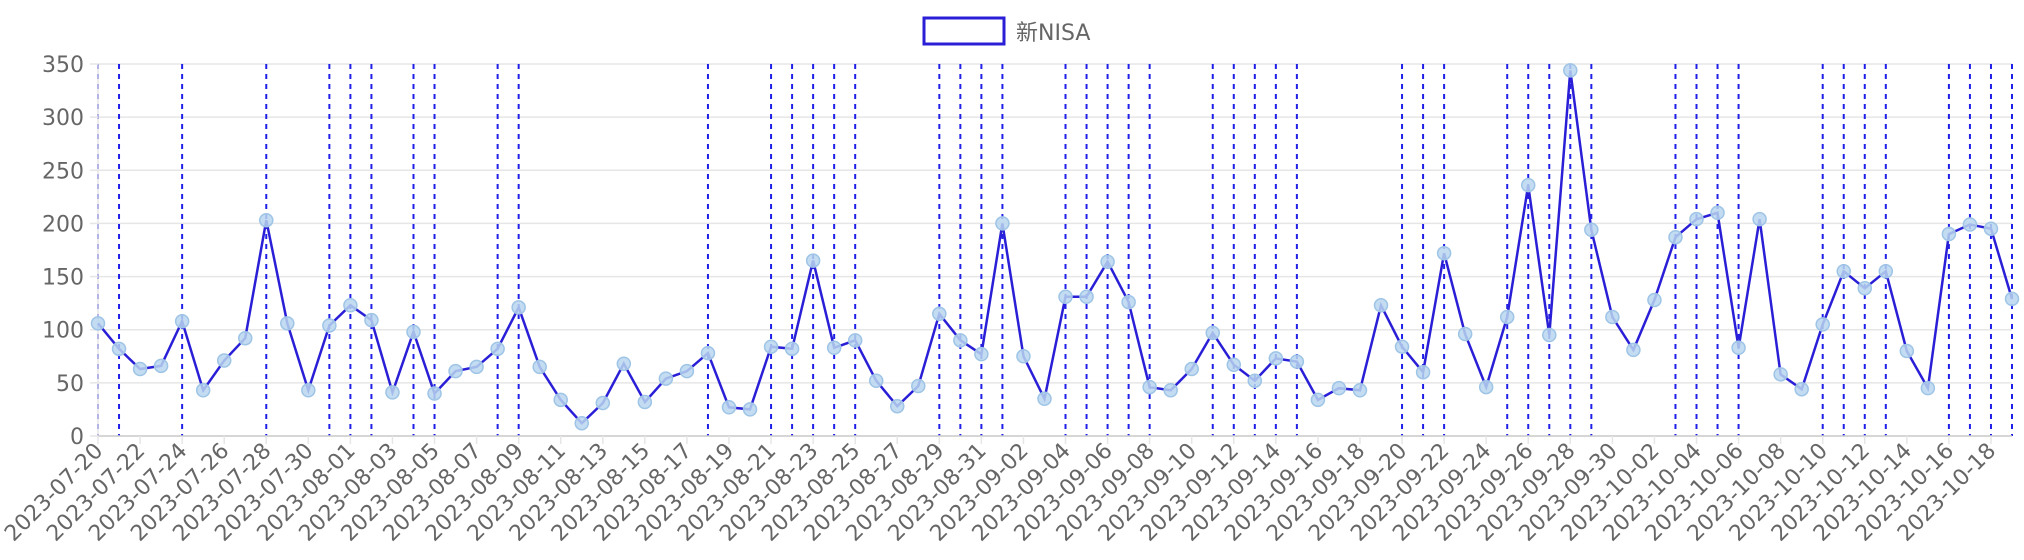 This screenshot has width=2024, height=560. What do you see at coordinates (70, 384) in the screenshot?
I see `y-tick-label: 50` at bounding box center [70, 384].